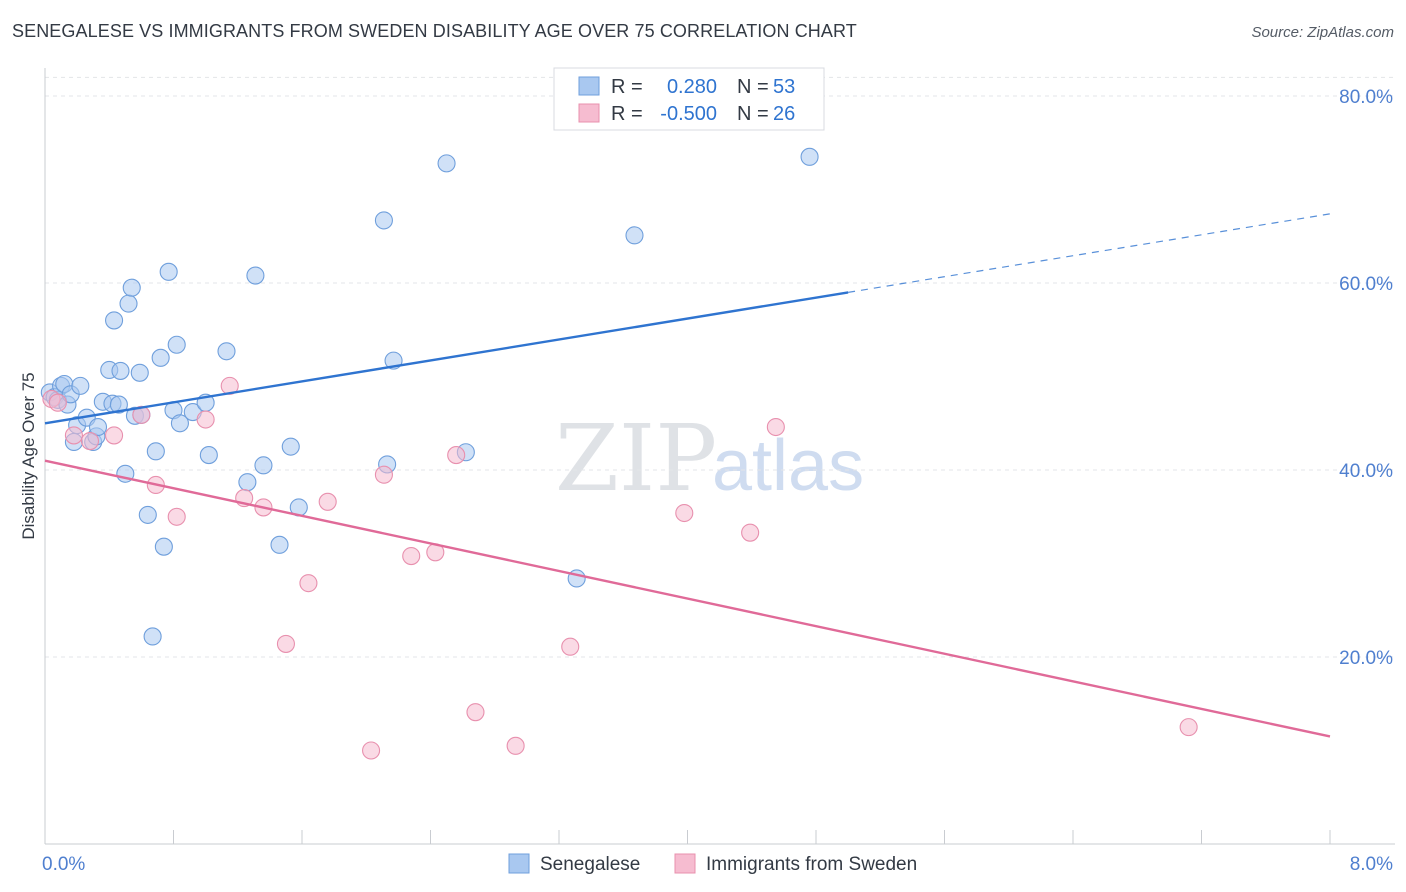  Describe the element at coordinates (589, 113) in the screenshot. I see `legend-swatch-sweden` at that location.